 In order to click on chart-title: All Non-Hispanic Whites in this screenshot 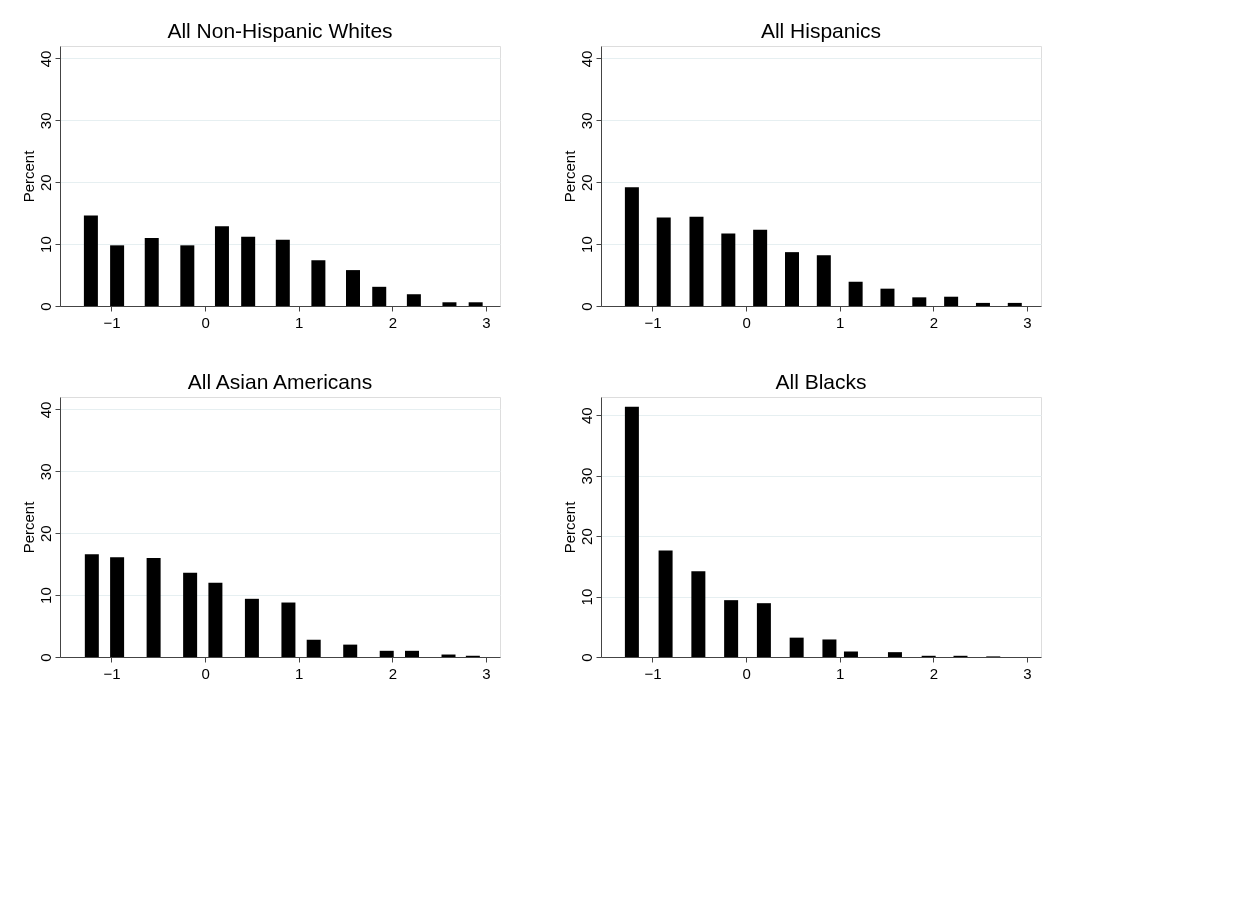, I will do `click(280, 30)`.